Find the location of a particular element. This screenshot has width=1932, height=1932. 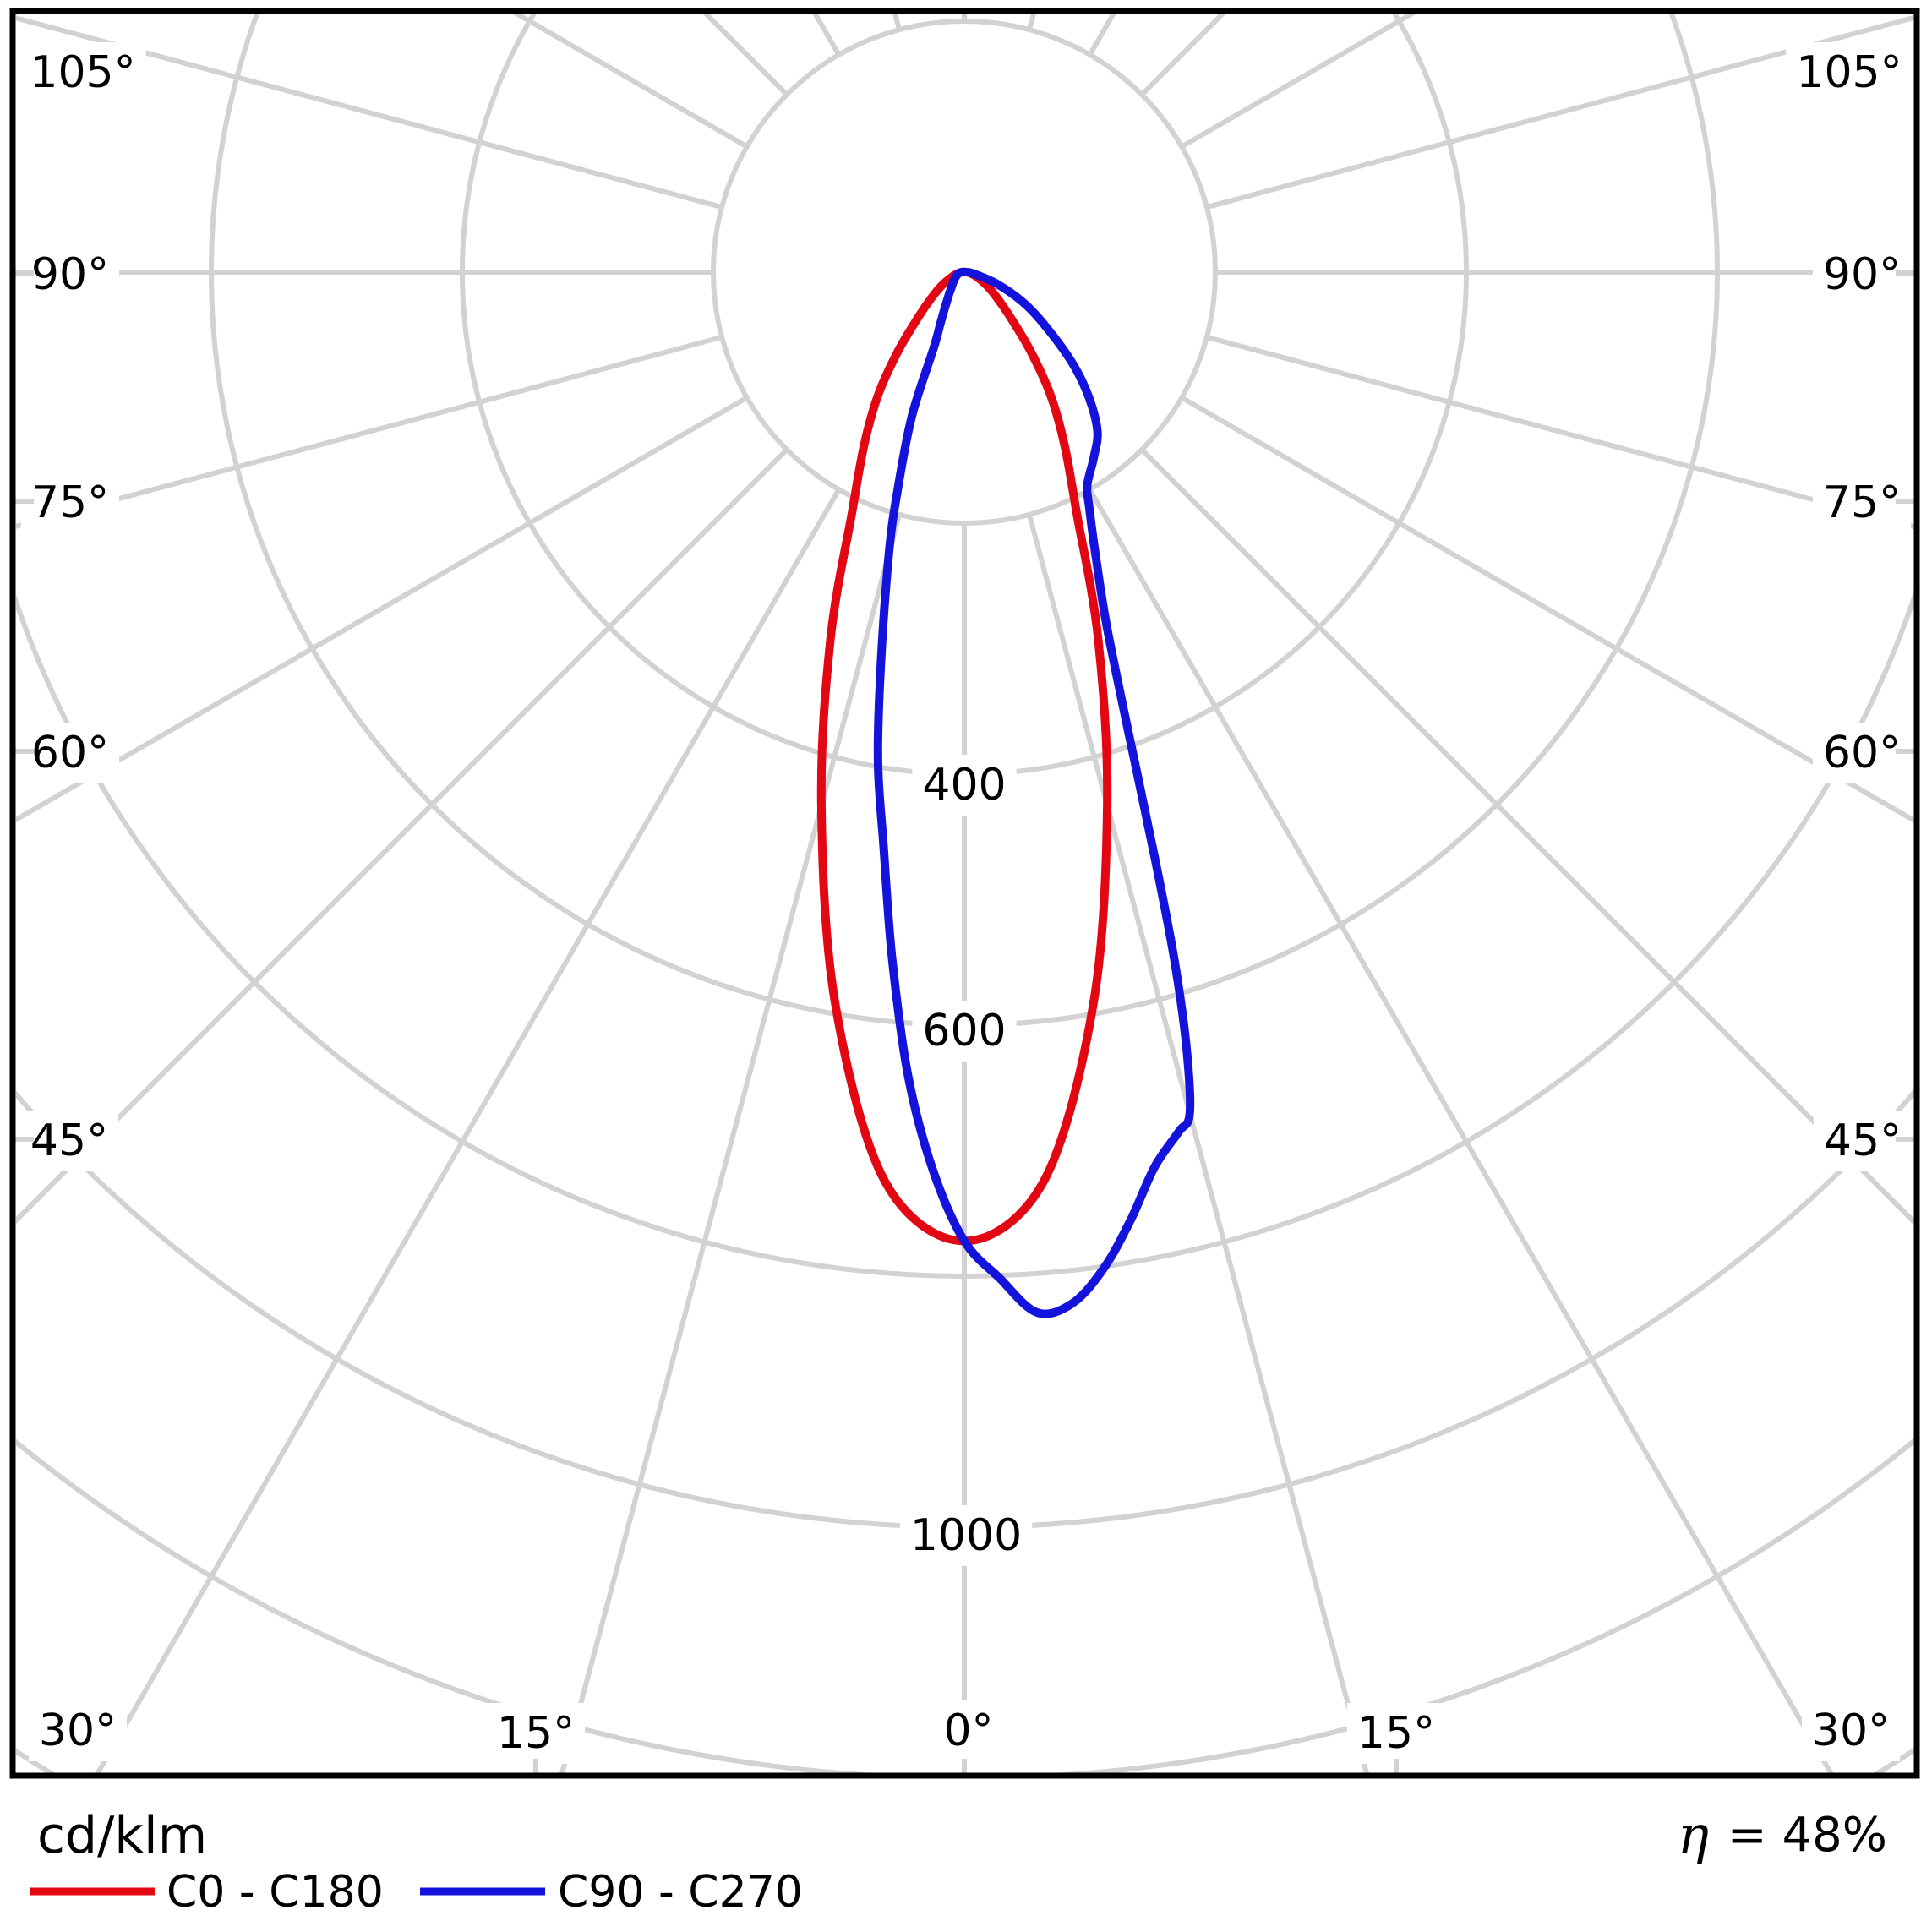

angle-label-7: 0° is located at coordinates (968, 1731).